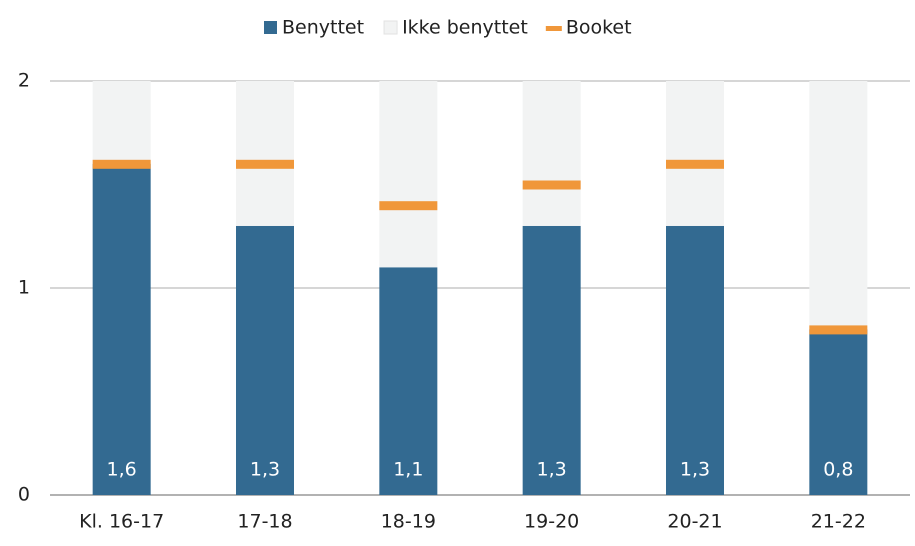 The width and height of the screenshot is (915, 546). I want to click on x-tick-label: 20-21, so click(694, 522).